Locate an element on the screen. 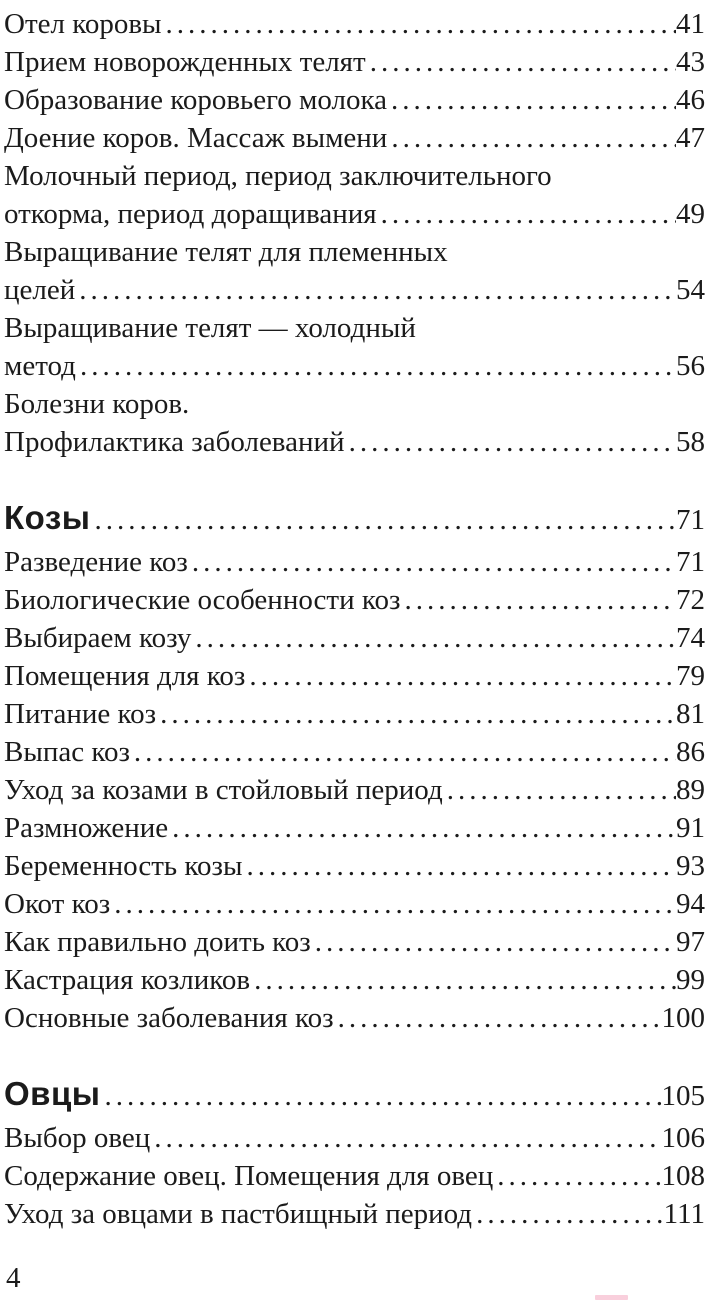  entry-title: откорма, период доращивания is located at coordinates (190, 214).